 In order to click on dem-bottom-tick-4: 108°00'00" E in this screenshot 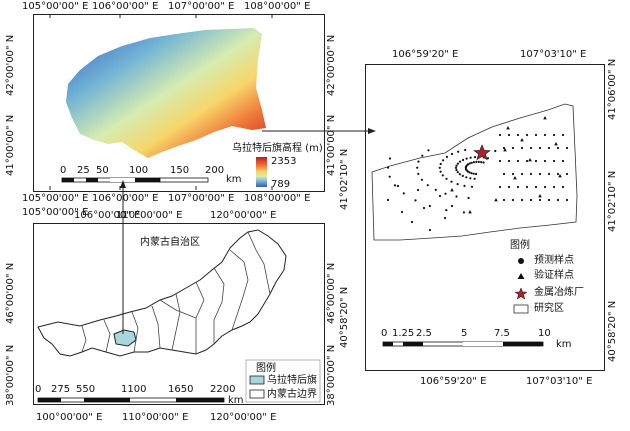, I will do `click(277, 198)`.